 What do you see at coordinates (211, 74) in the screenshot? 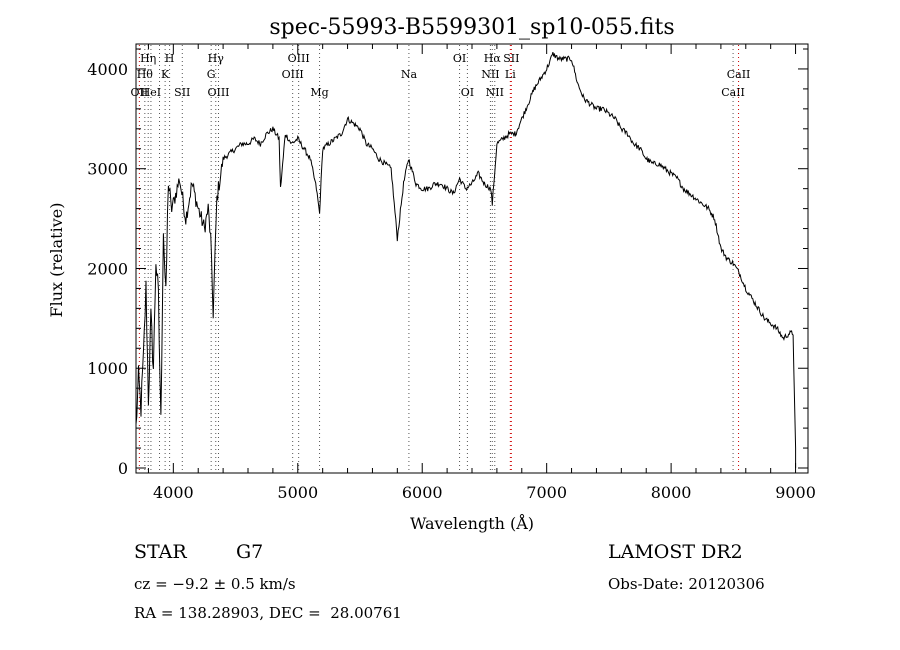
I see `line-label: G` at bounding box center [211, 74].